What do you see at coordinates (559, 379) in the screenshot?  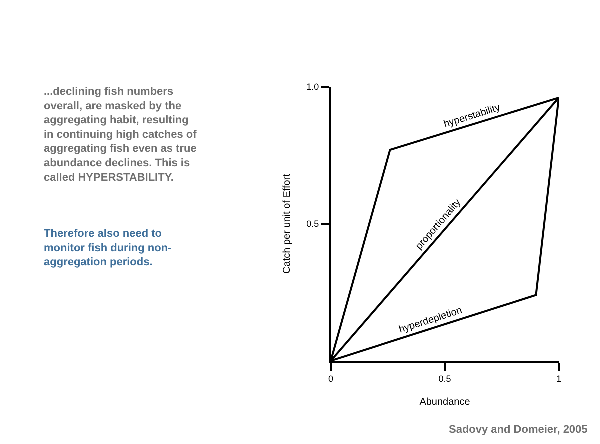 I see `x-tick-label: 1` at bounding box center [559, 379].